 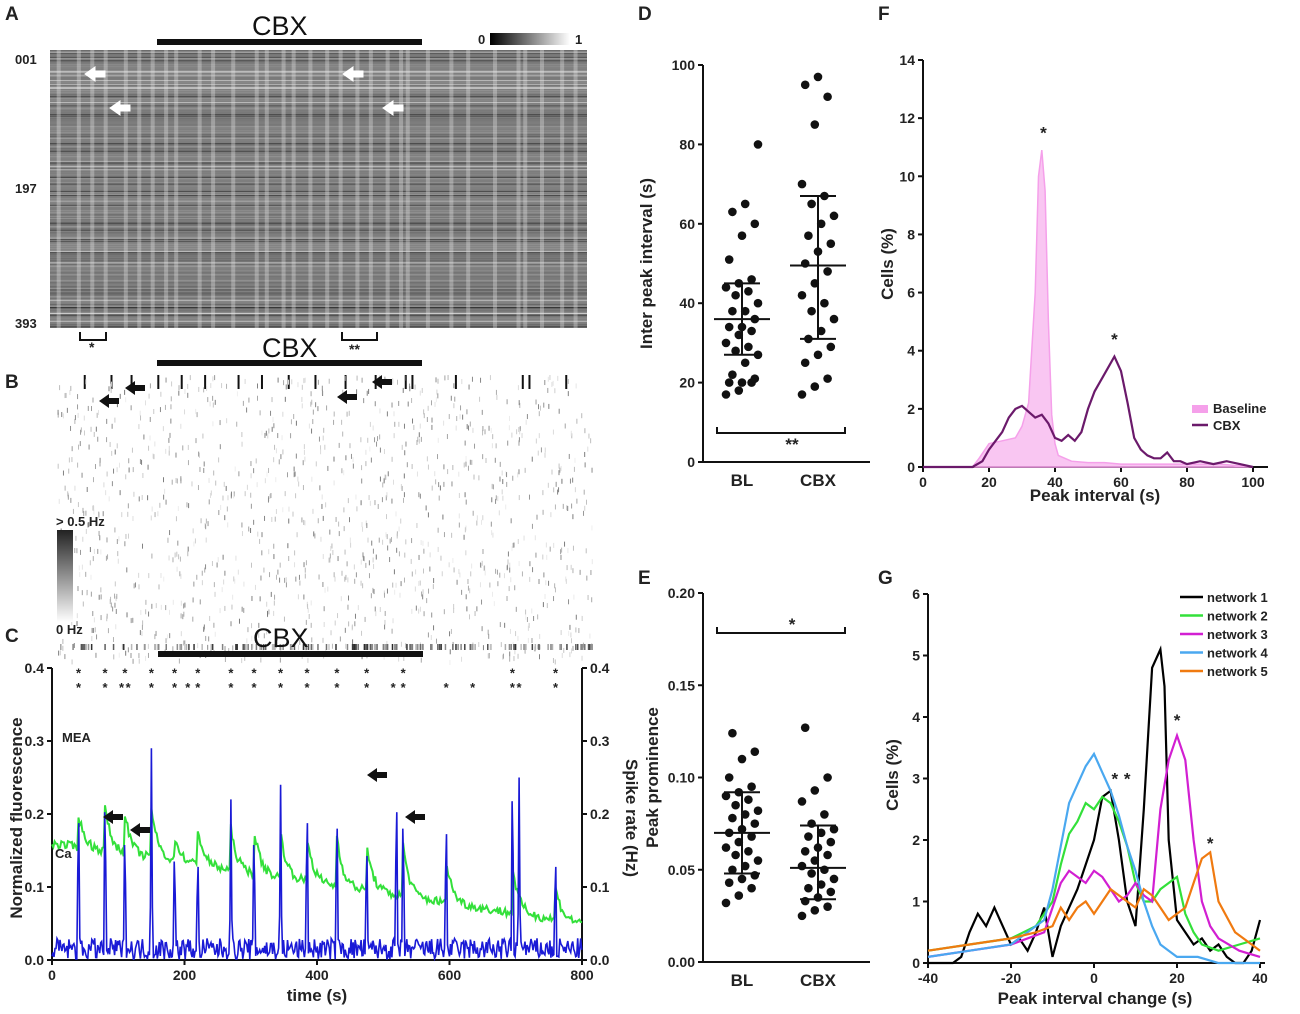 What do you see at coordinates (244, 91) in the screenshot?
I see `arrows-a` at bounding box center [244, 91].